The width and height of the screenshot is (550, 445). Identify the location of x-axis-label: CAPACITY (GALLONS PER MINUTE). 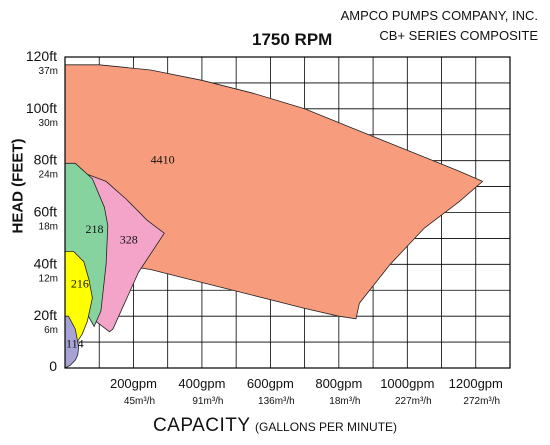
(275, 426).